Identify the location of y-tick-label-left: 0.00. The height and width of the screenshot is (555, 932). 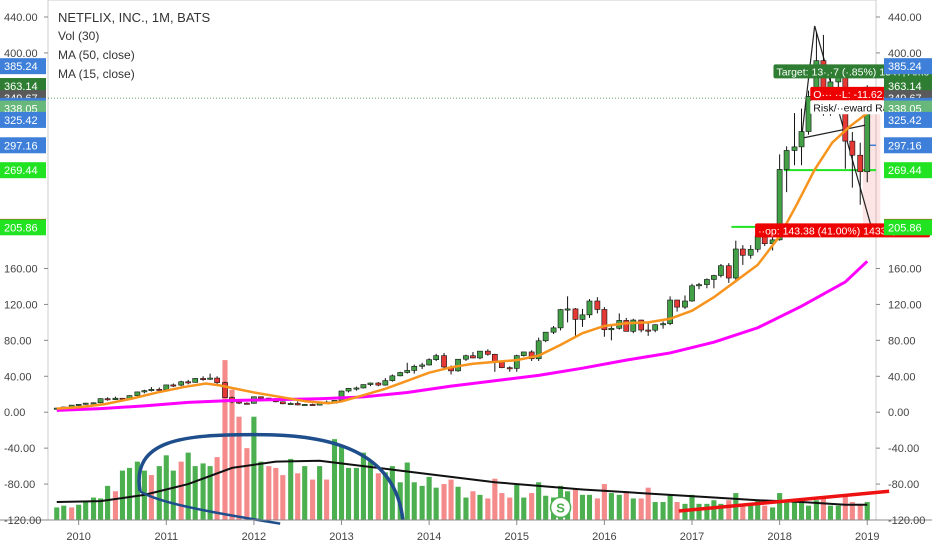
(14, 413).